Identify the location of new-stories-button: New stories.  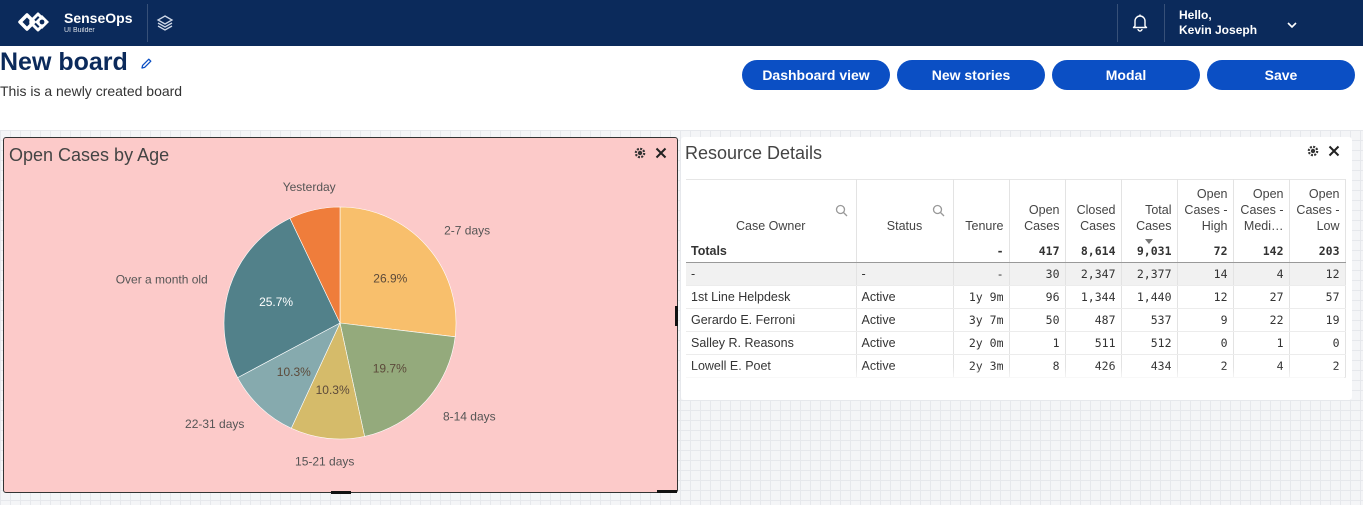
(971, 75).